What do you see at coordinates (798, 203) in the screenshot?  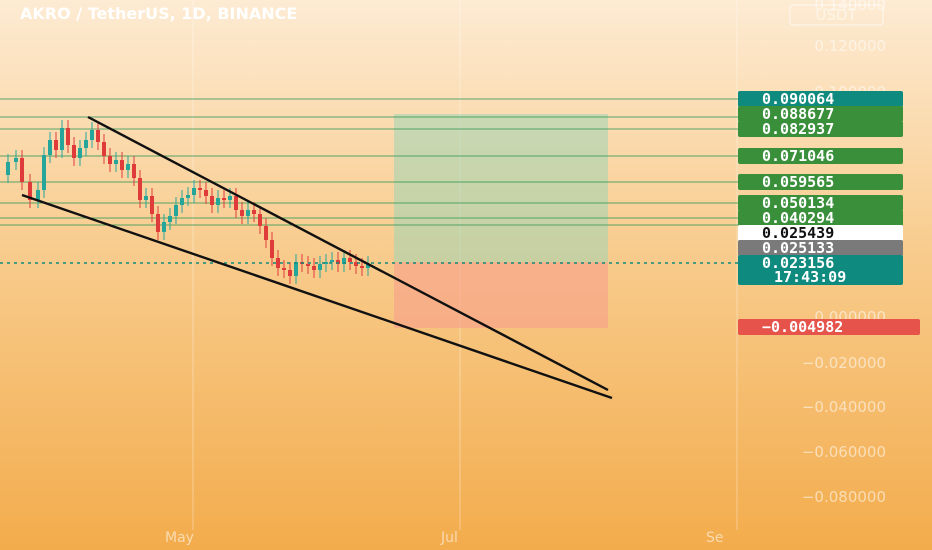 I see `price-tag-level: 0.050134` at bounding box center [798, 203].